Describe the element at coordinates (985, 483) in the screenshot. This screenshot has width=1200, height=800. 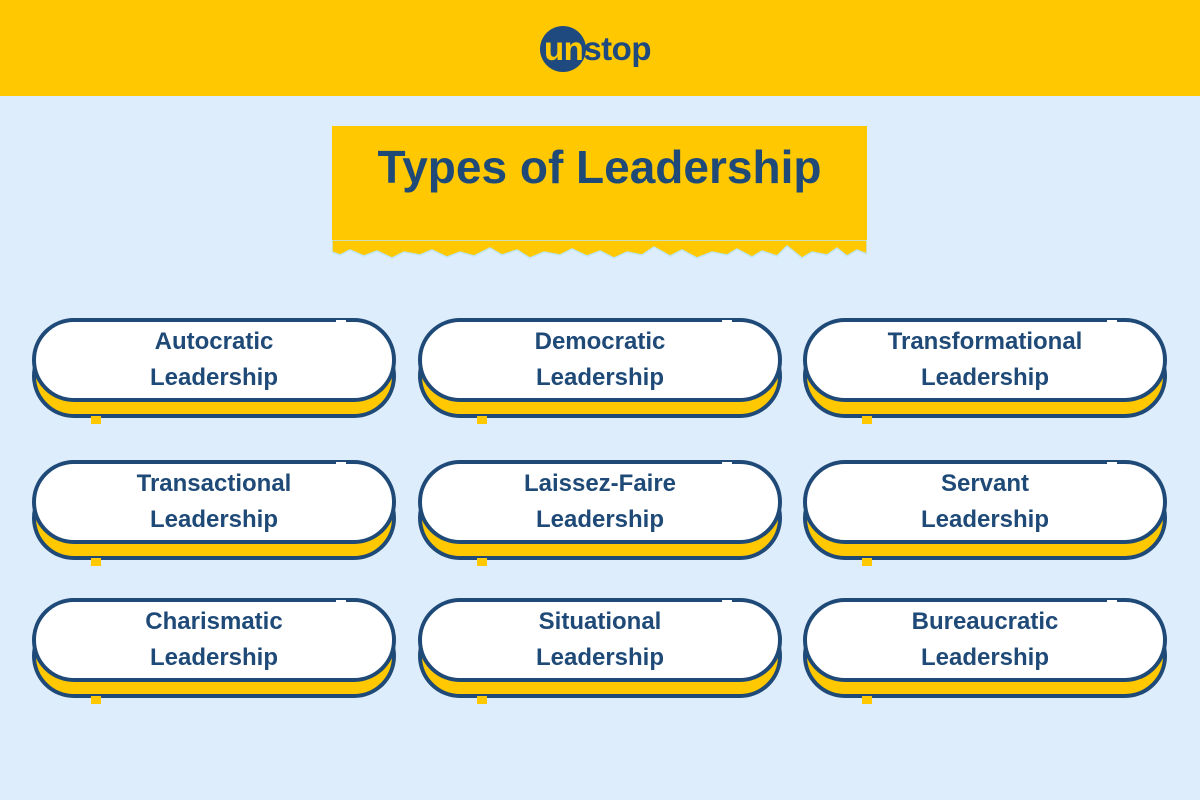
I see `card-label-line1: Servant` at that location.